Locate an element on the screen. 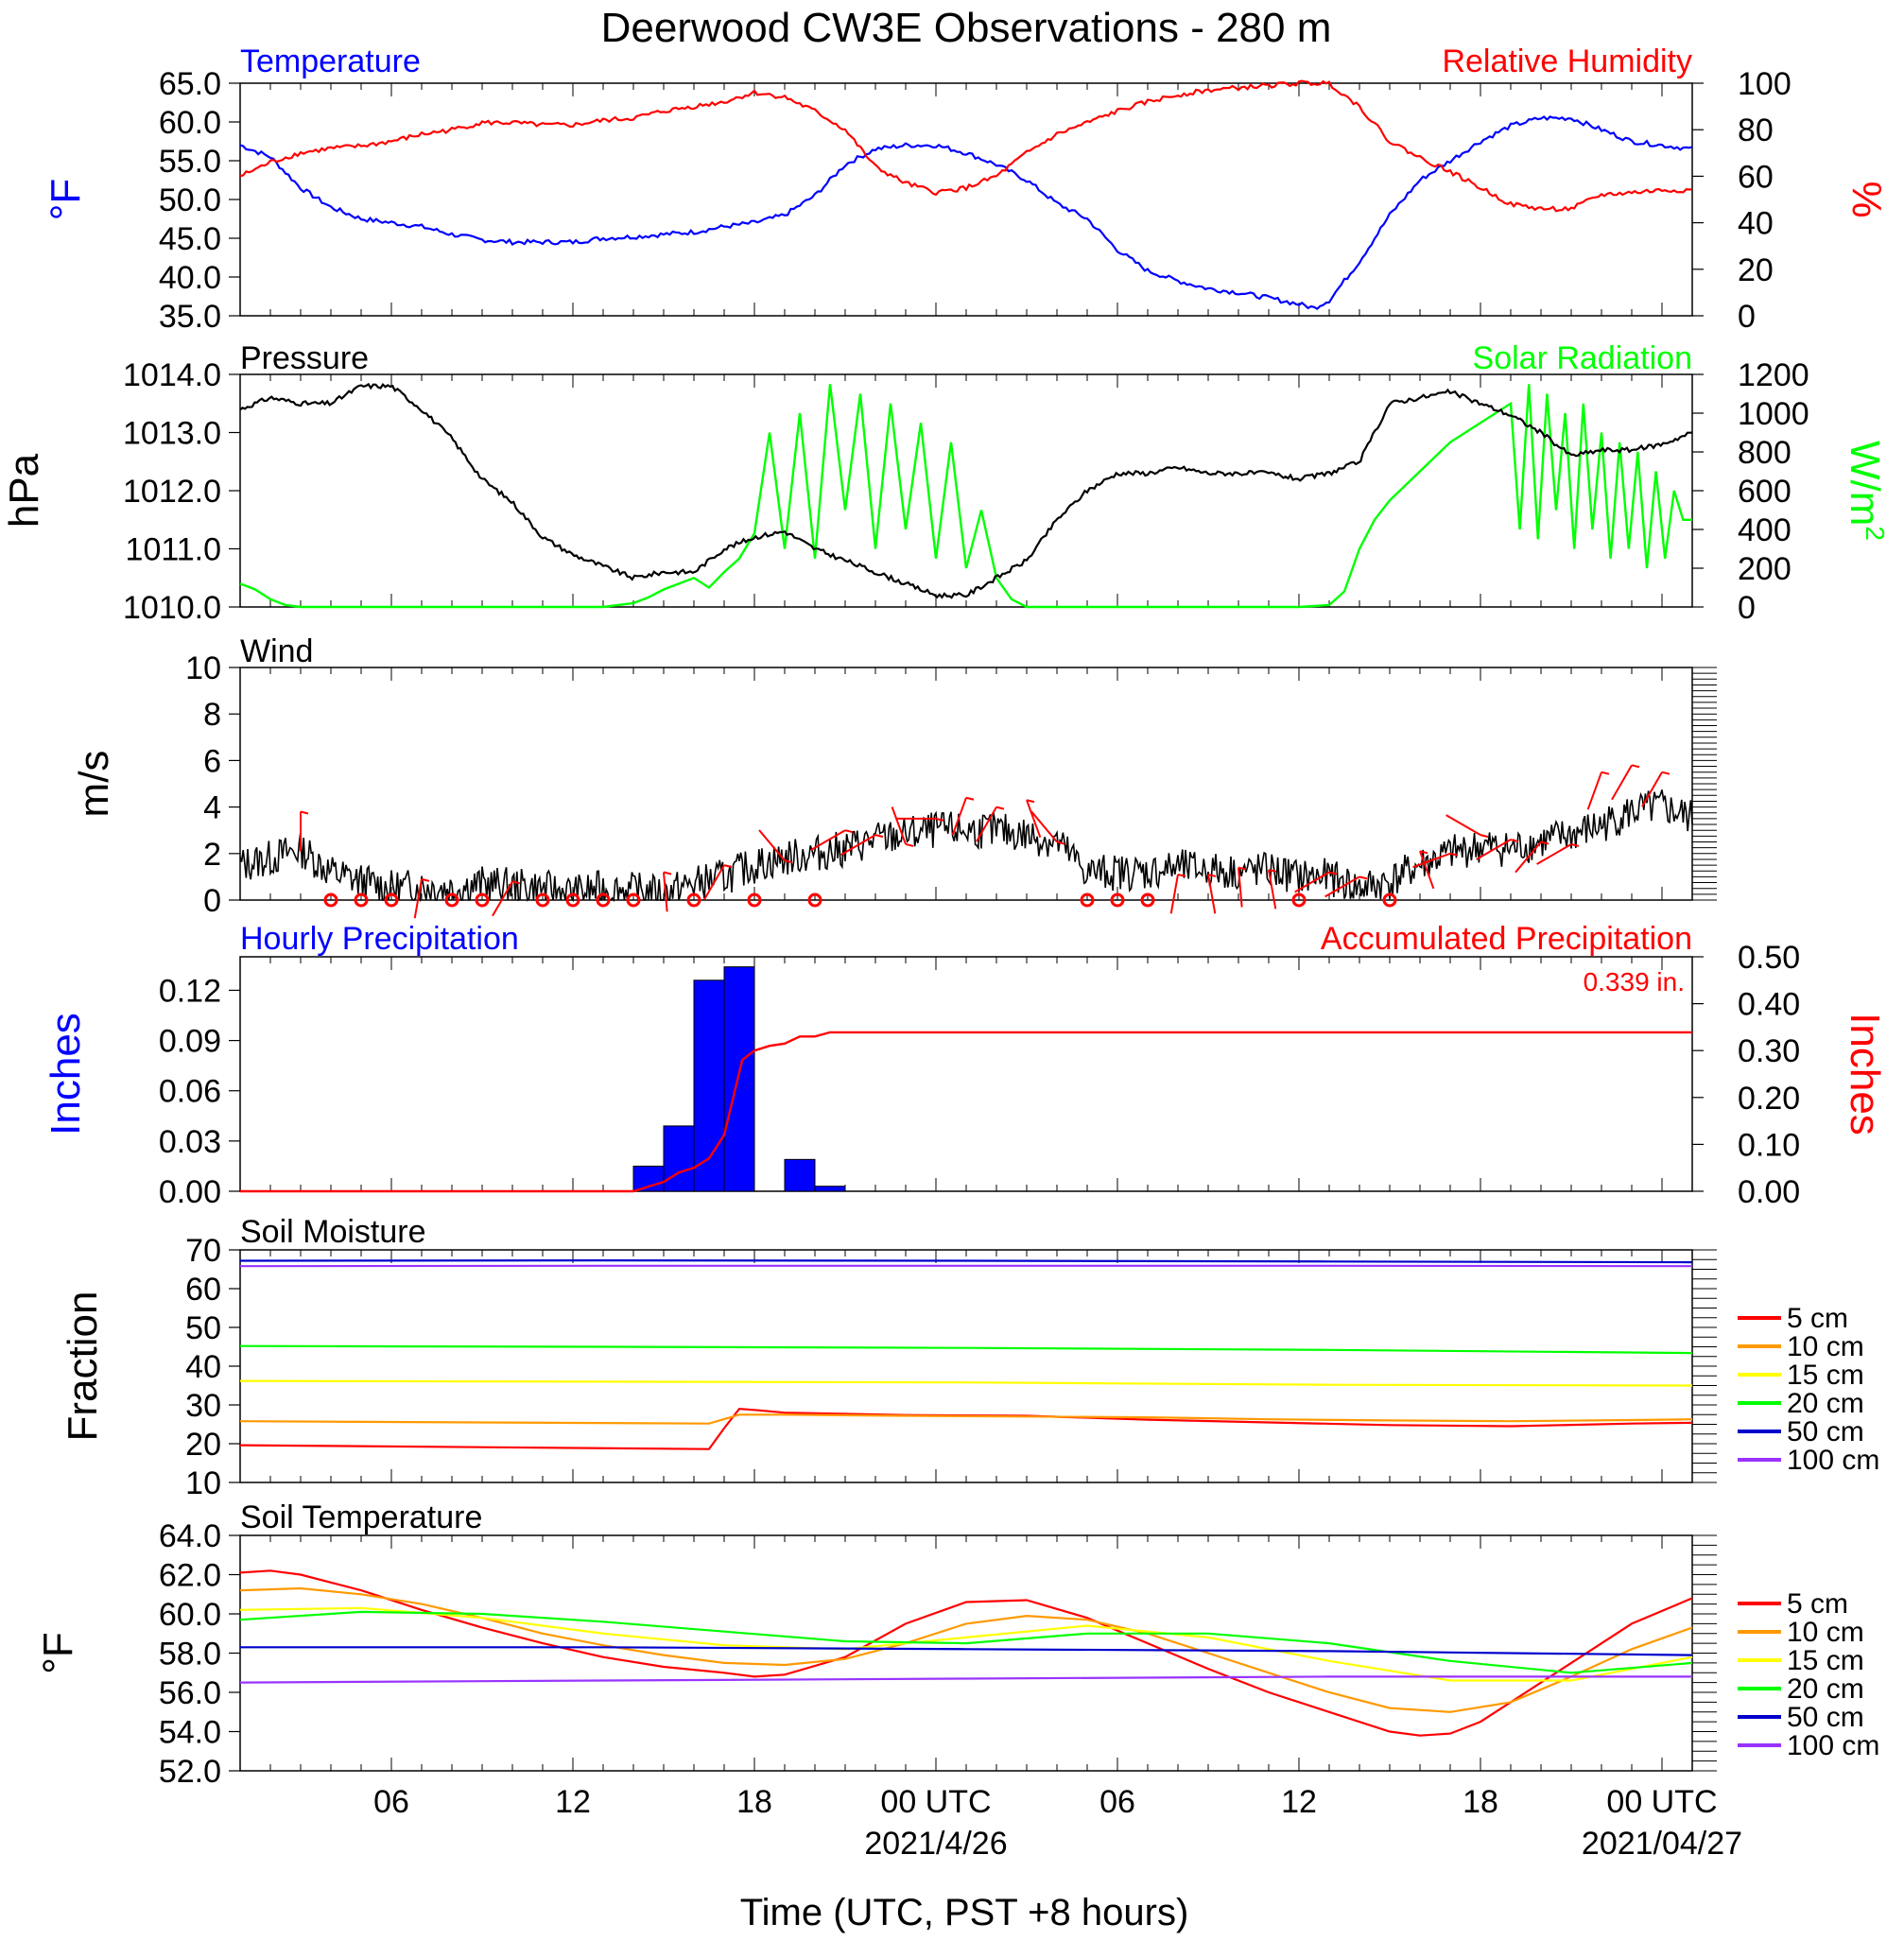  y-tick-label-right: 60 is located at coordinates (1756, 177).